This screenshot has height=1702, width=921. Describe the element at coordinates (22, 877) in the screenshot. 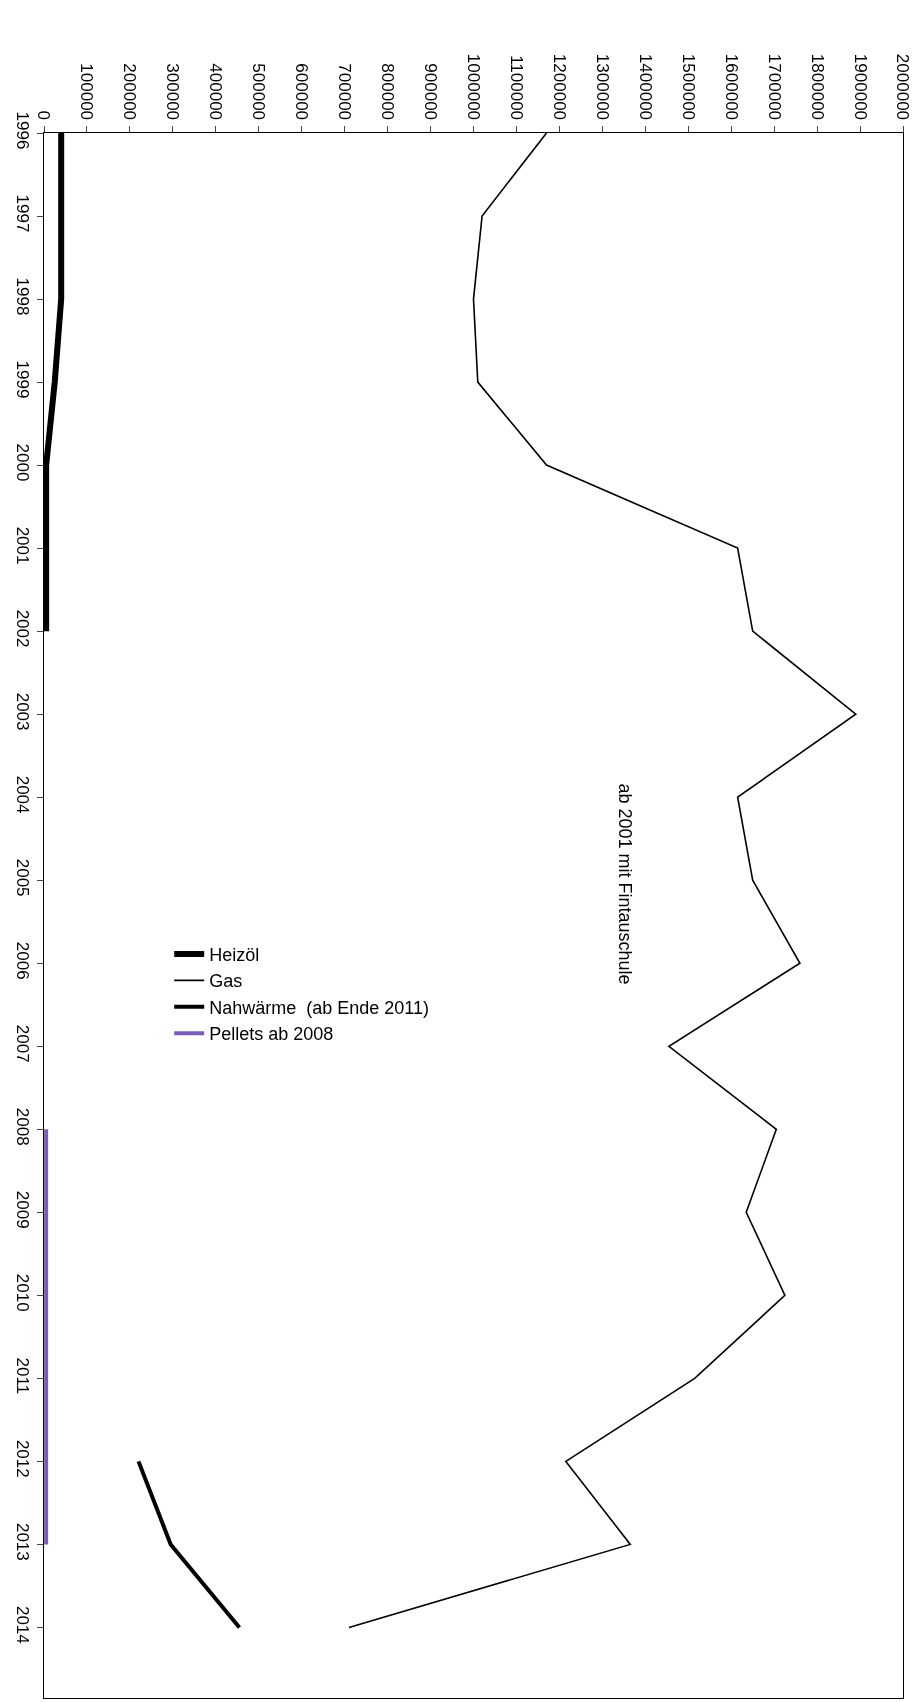

I see `y-tick-label: 2005` at that location.